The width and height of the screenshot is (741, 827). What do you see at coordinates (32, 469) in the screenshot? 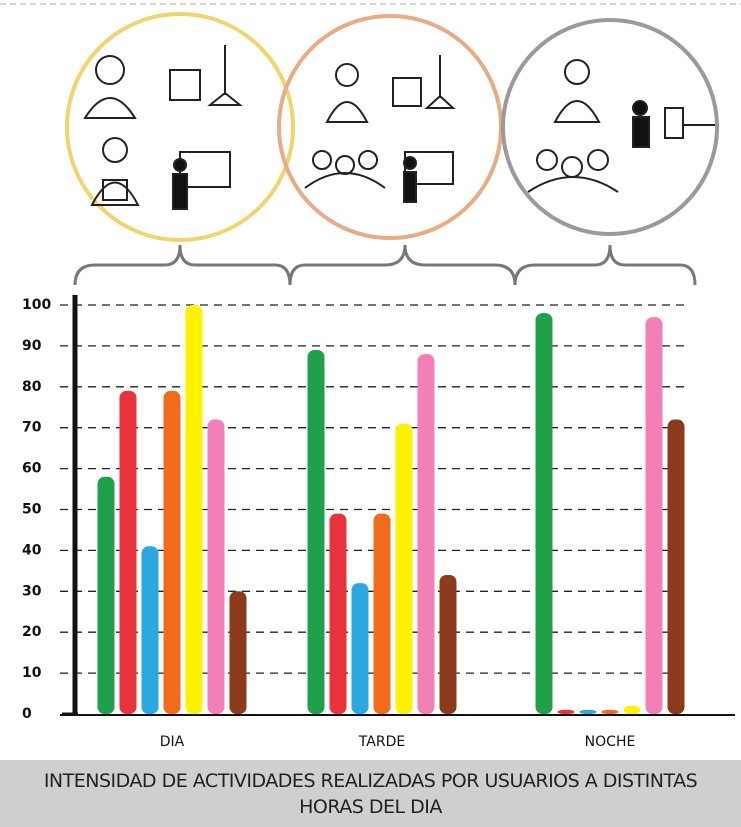
I see `y-tick-label: 60` at bounding box center [32, 469].